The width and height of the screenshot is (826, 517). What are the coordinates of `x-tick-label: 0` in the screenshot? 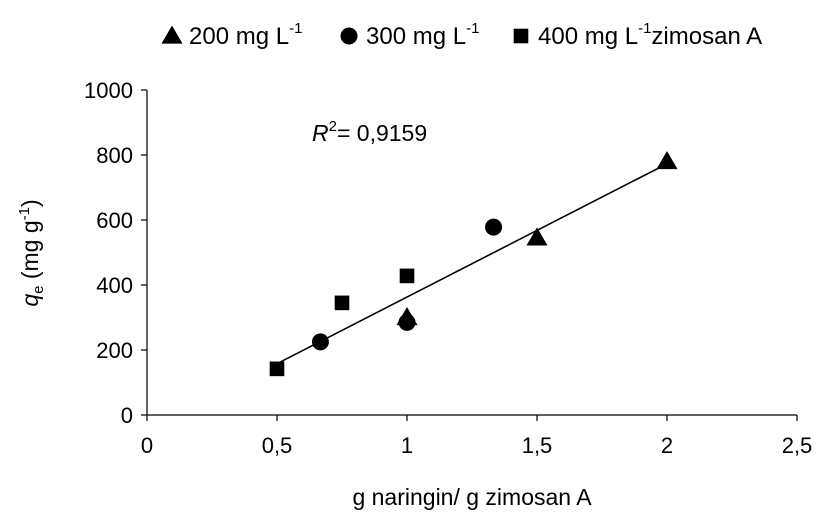 It's located at (147, 445).